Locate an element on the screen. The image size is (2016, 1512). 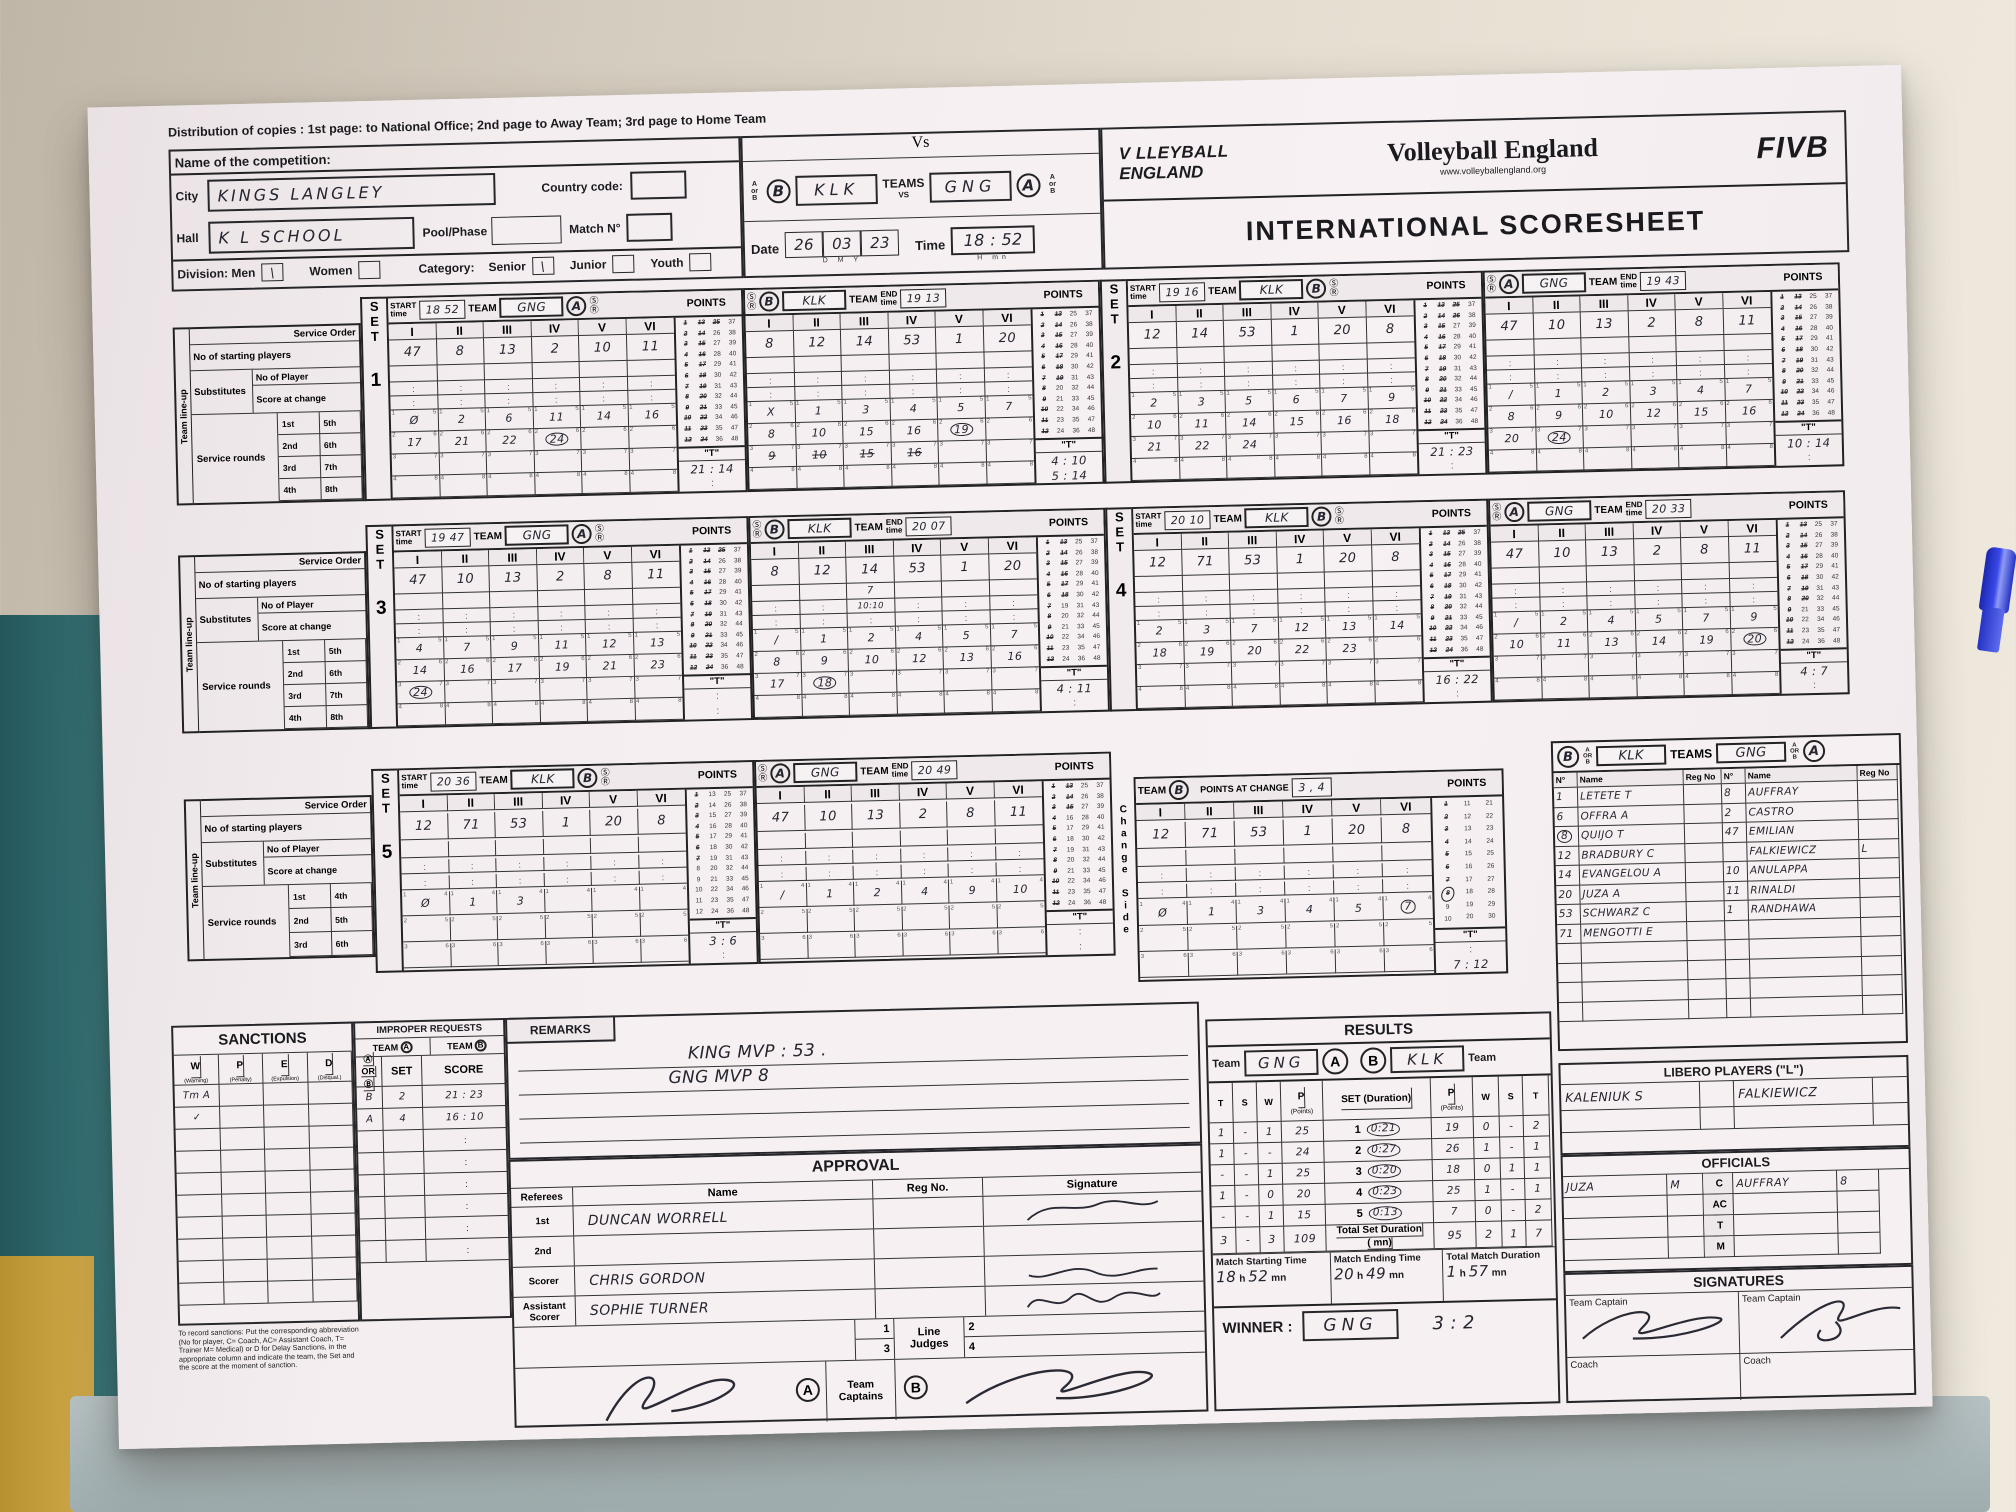
service-rounds-label: Service rounds is located at coordinates (231, 458).